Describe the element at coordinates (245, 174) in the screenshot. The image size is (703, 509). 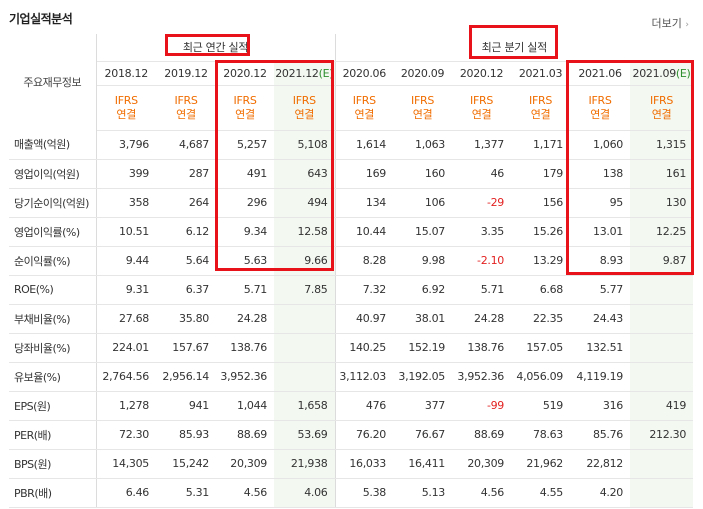
I see `table-cell: 491` at that location.